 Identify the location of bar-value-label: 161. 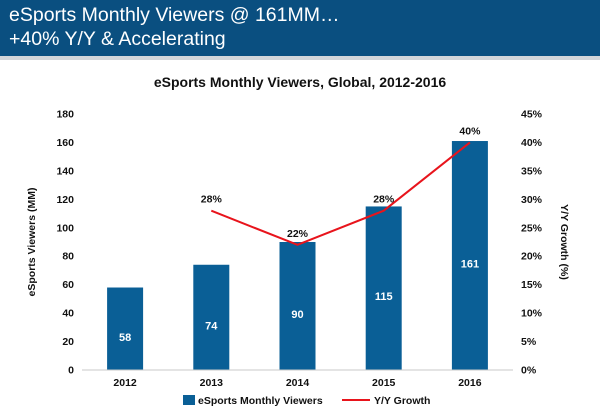
(470, 265).